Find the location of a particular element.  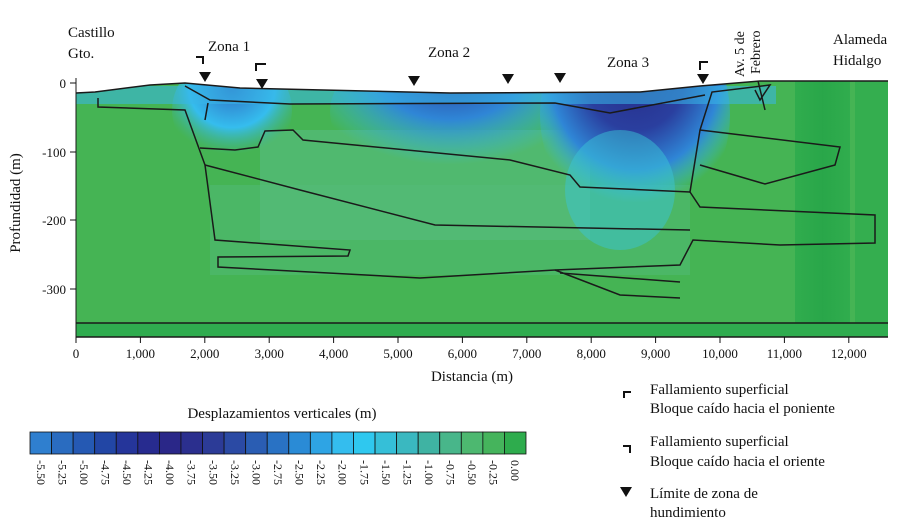

legend-1-line2: Bloque caído hacia el poniente is located at coordinates (742, 409).